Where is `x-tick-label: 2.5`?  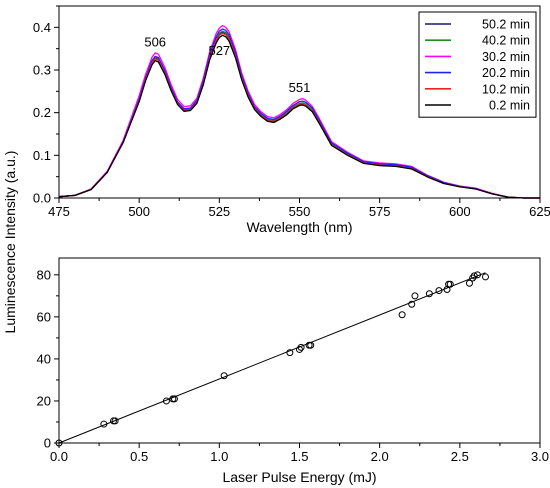
x-tick-label: 2.5 is located at coordinates (460, 456).